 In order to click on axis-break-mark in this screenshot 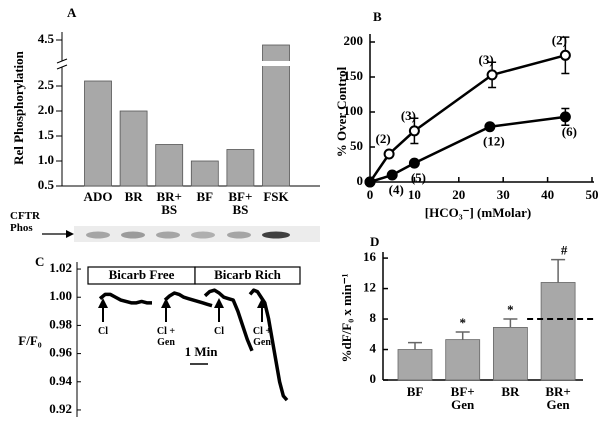, I will do `click(62, 67)`.